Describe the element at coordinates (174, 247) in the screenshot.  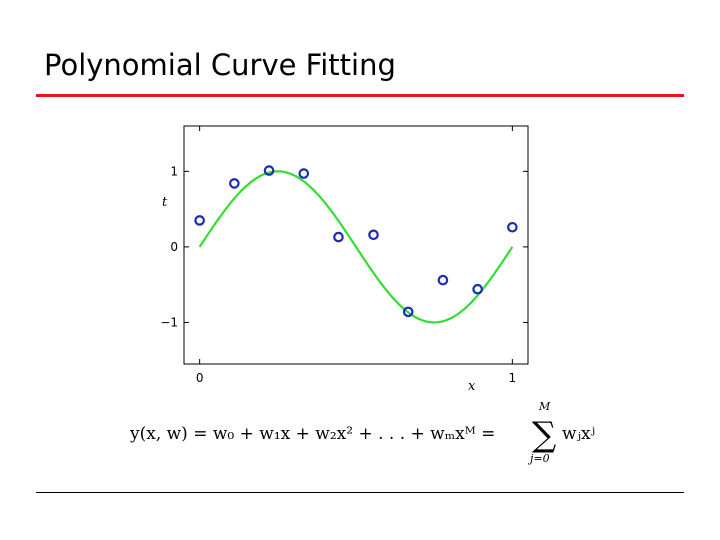
I see `y-tick-label: 0` at that location.